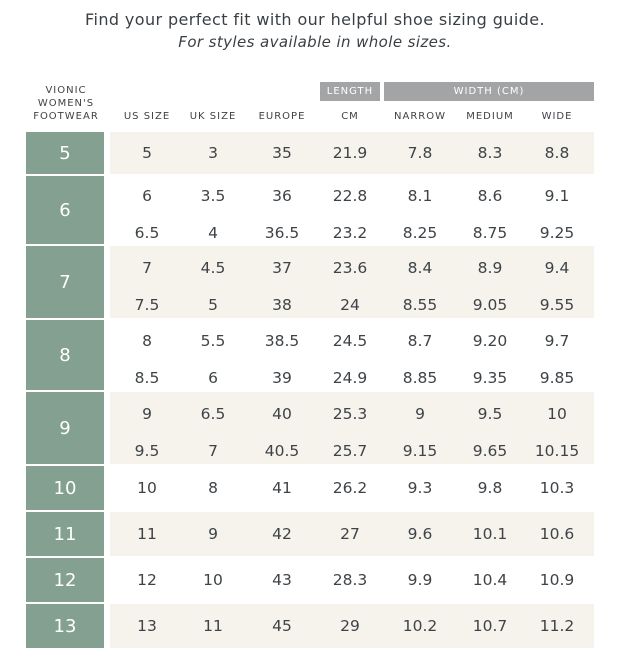  What do you see at coordinates (147, 378) in the screenshot?
I see `table-cell: 8.5` at bounding box center [147, 378].